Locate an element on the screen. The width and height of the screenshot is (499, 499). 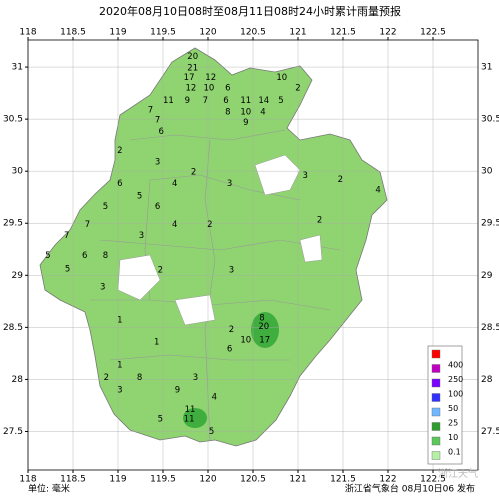
legend-label: 25 is located at coordinates (453, 422).